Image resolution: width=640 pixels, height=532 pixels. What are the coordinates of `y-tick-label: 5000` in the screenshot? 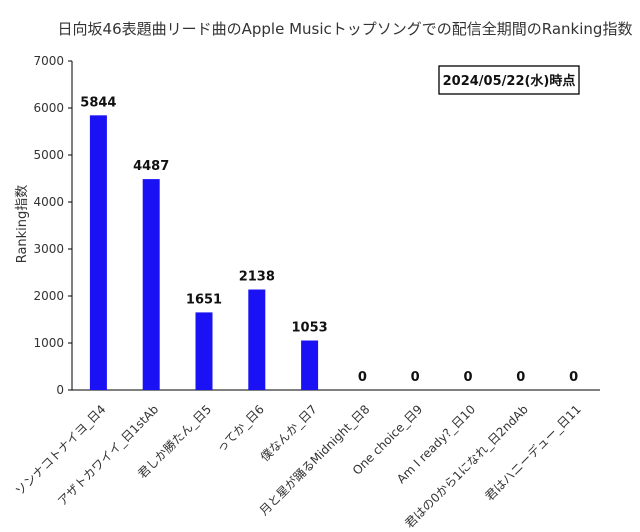 It's located at (48, 155).